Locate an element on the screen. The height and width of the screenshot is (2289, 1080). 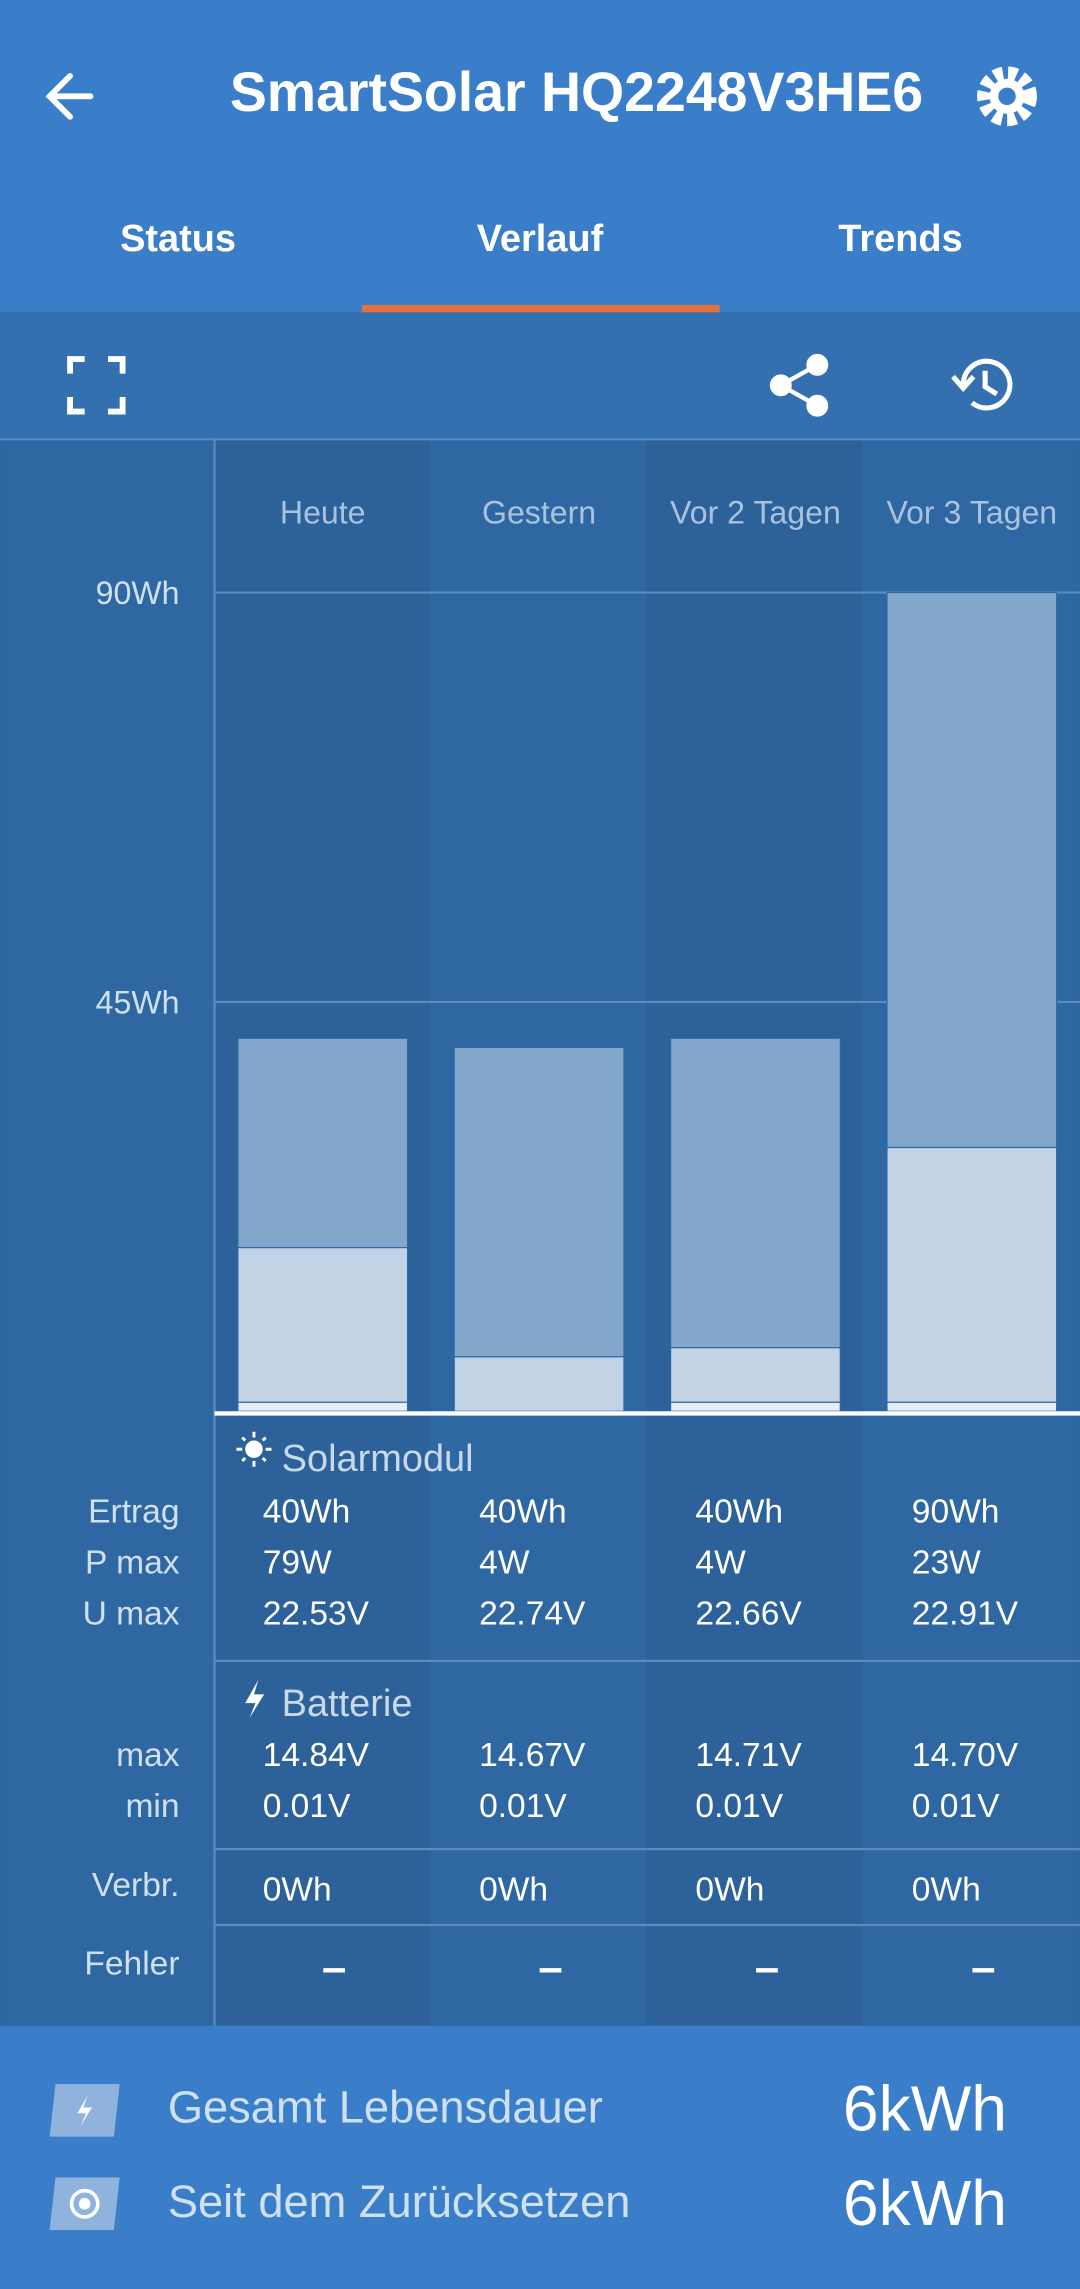
cell-value: 14.67V is located at coordinates (532, 1755).